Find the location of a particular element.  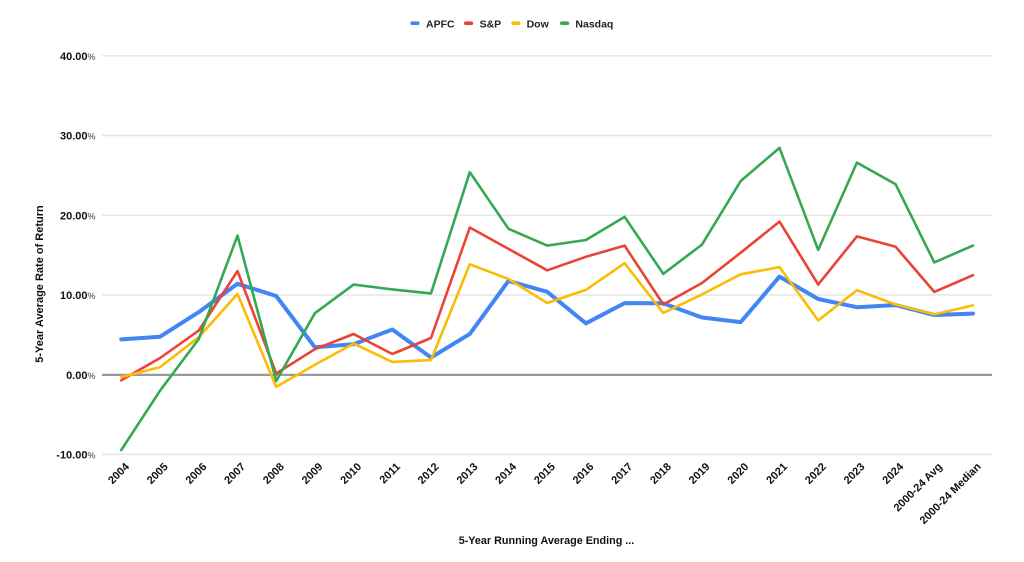

svg-text: 5-Year Running Average Ending is located at coordinates (547, 541).